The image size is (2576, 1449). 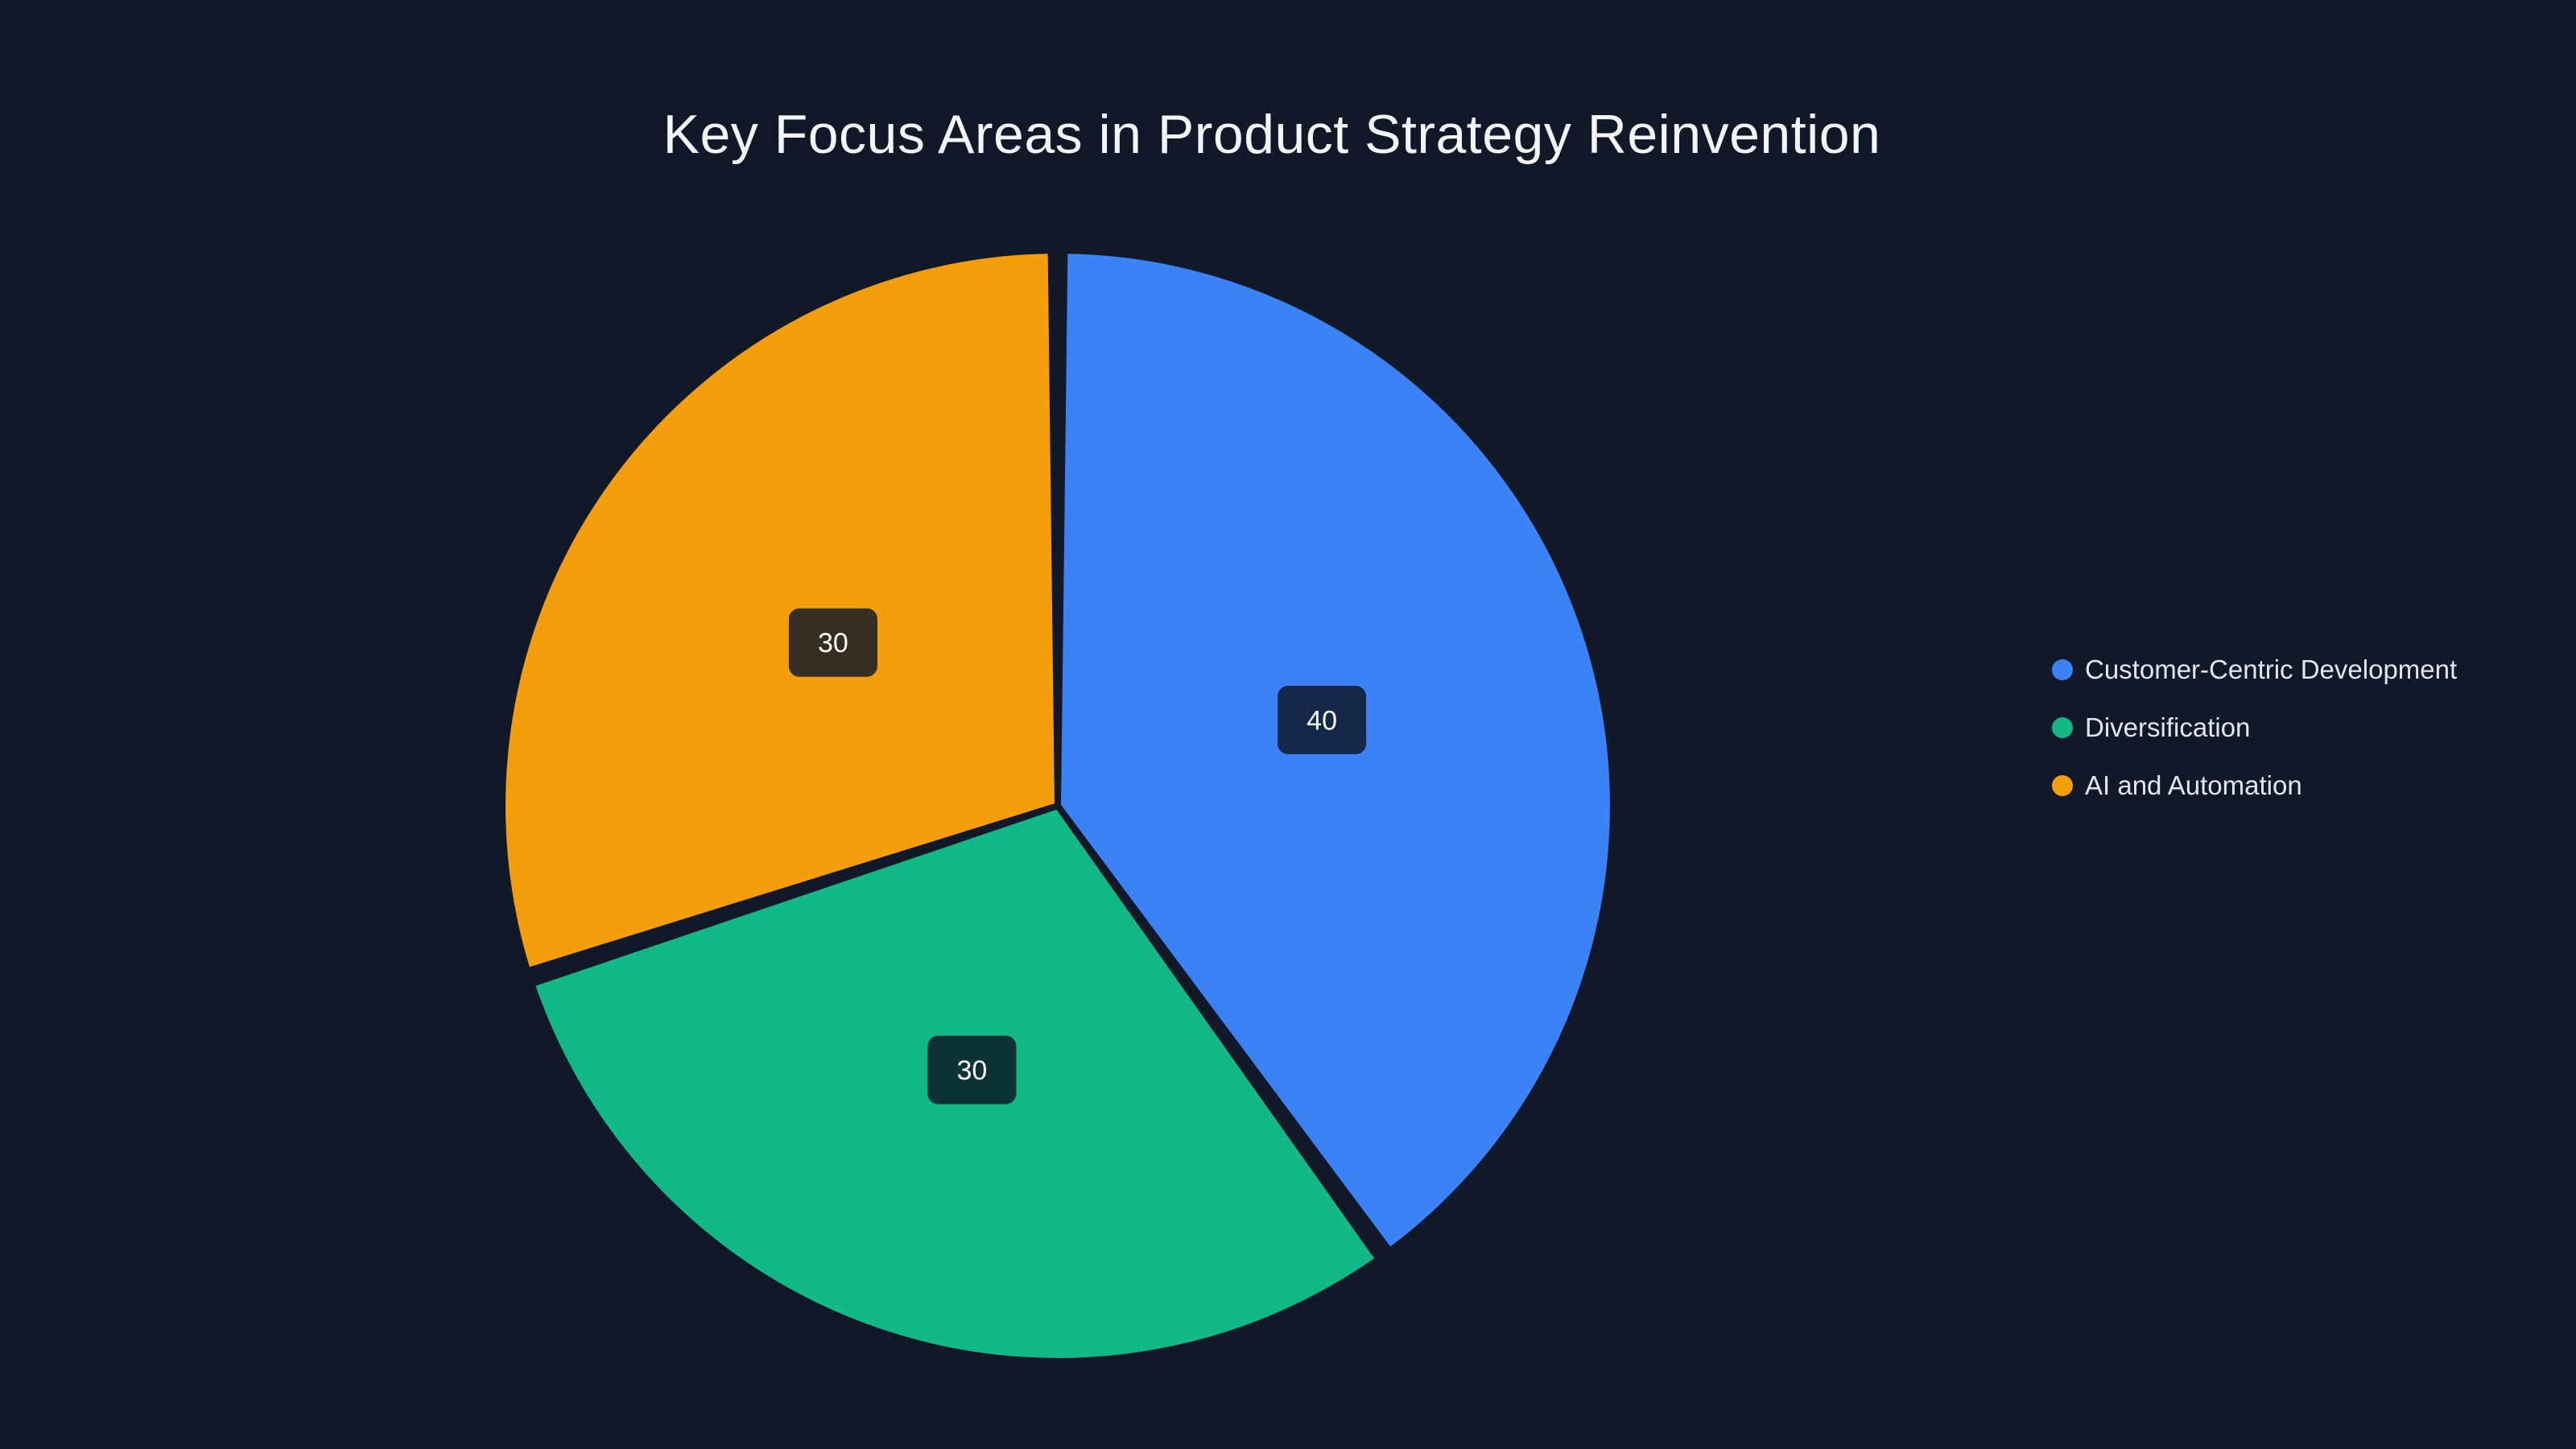 I want to click on data-label-customer-centric-development: 40, so click(x=1322, y=719).